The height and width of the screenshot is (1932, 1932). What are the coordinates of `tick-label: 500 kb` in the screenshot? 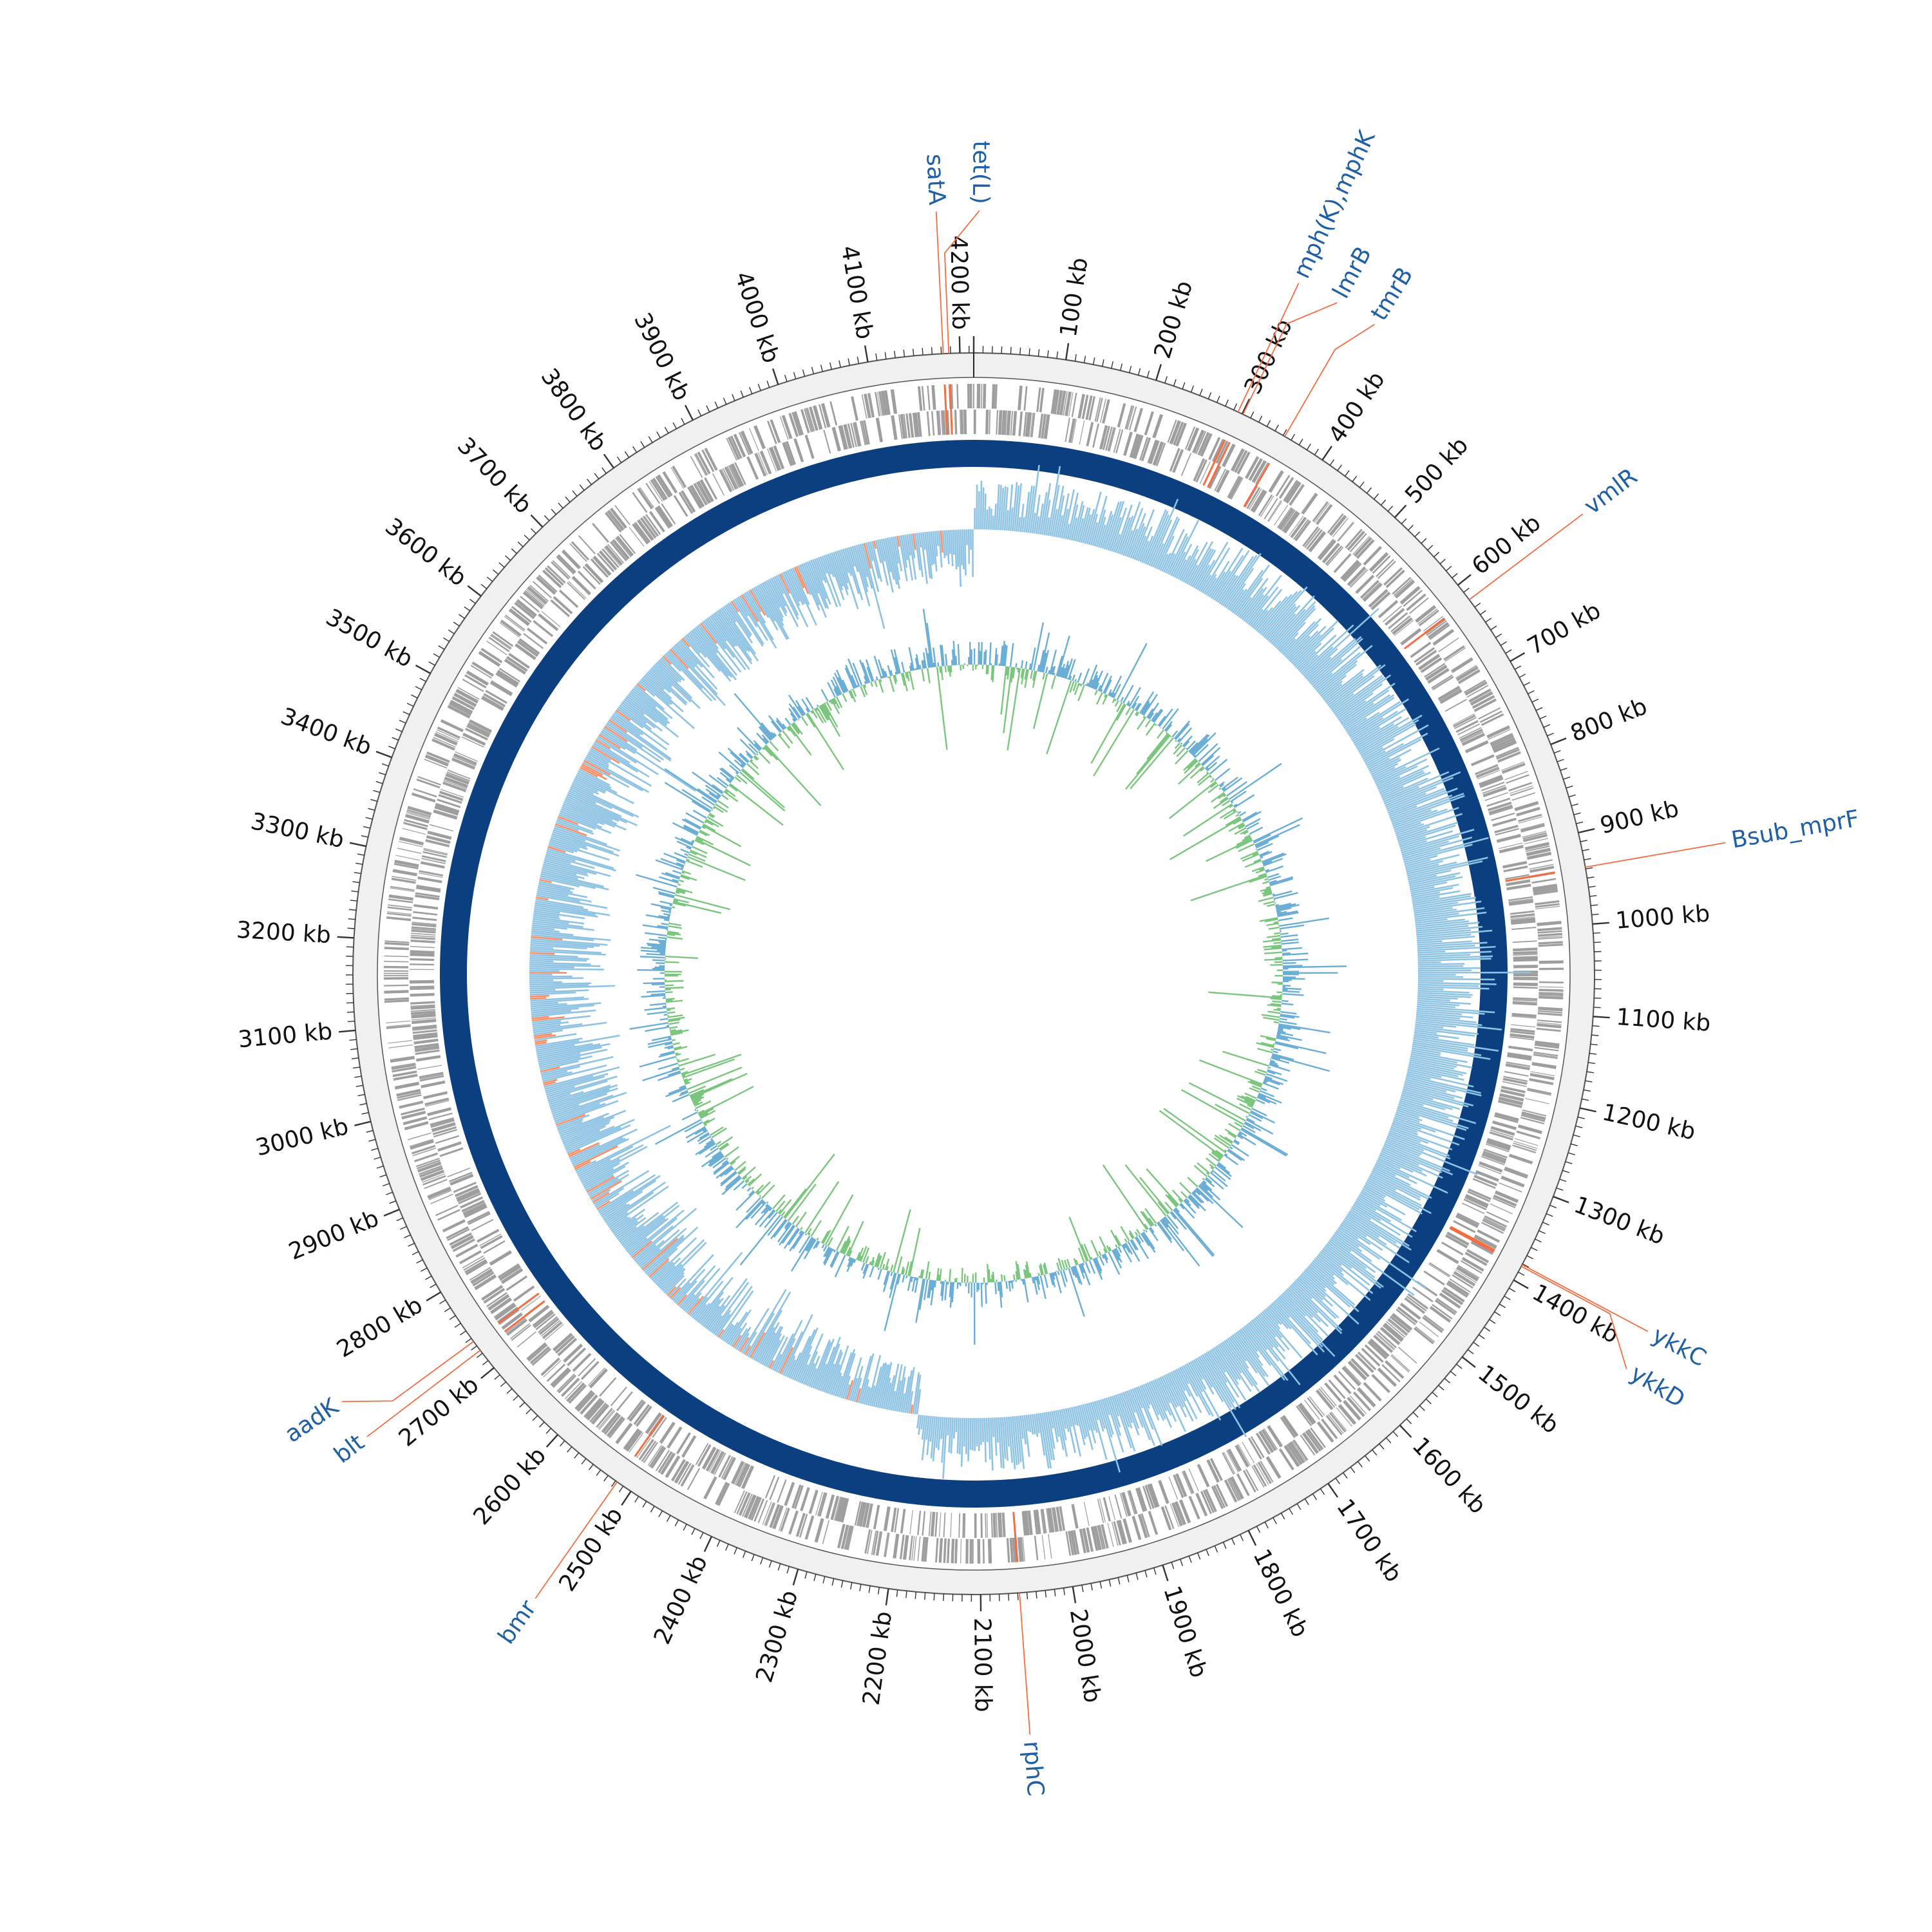 It's located at (1436, 470).